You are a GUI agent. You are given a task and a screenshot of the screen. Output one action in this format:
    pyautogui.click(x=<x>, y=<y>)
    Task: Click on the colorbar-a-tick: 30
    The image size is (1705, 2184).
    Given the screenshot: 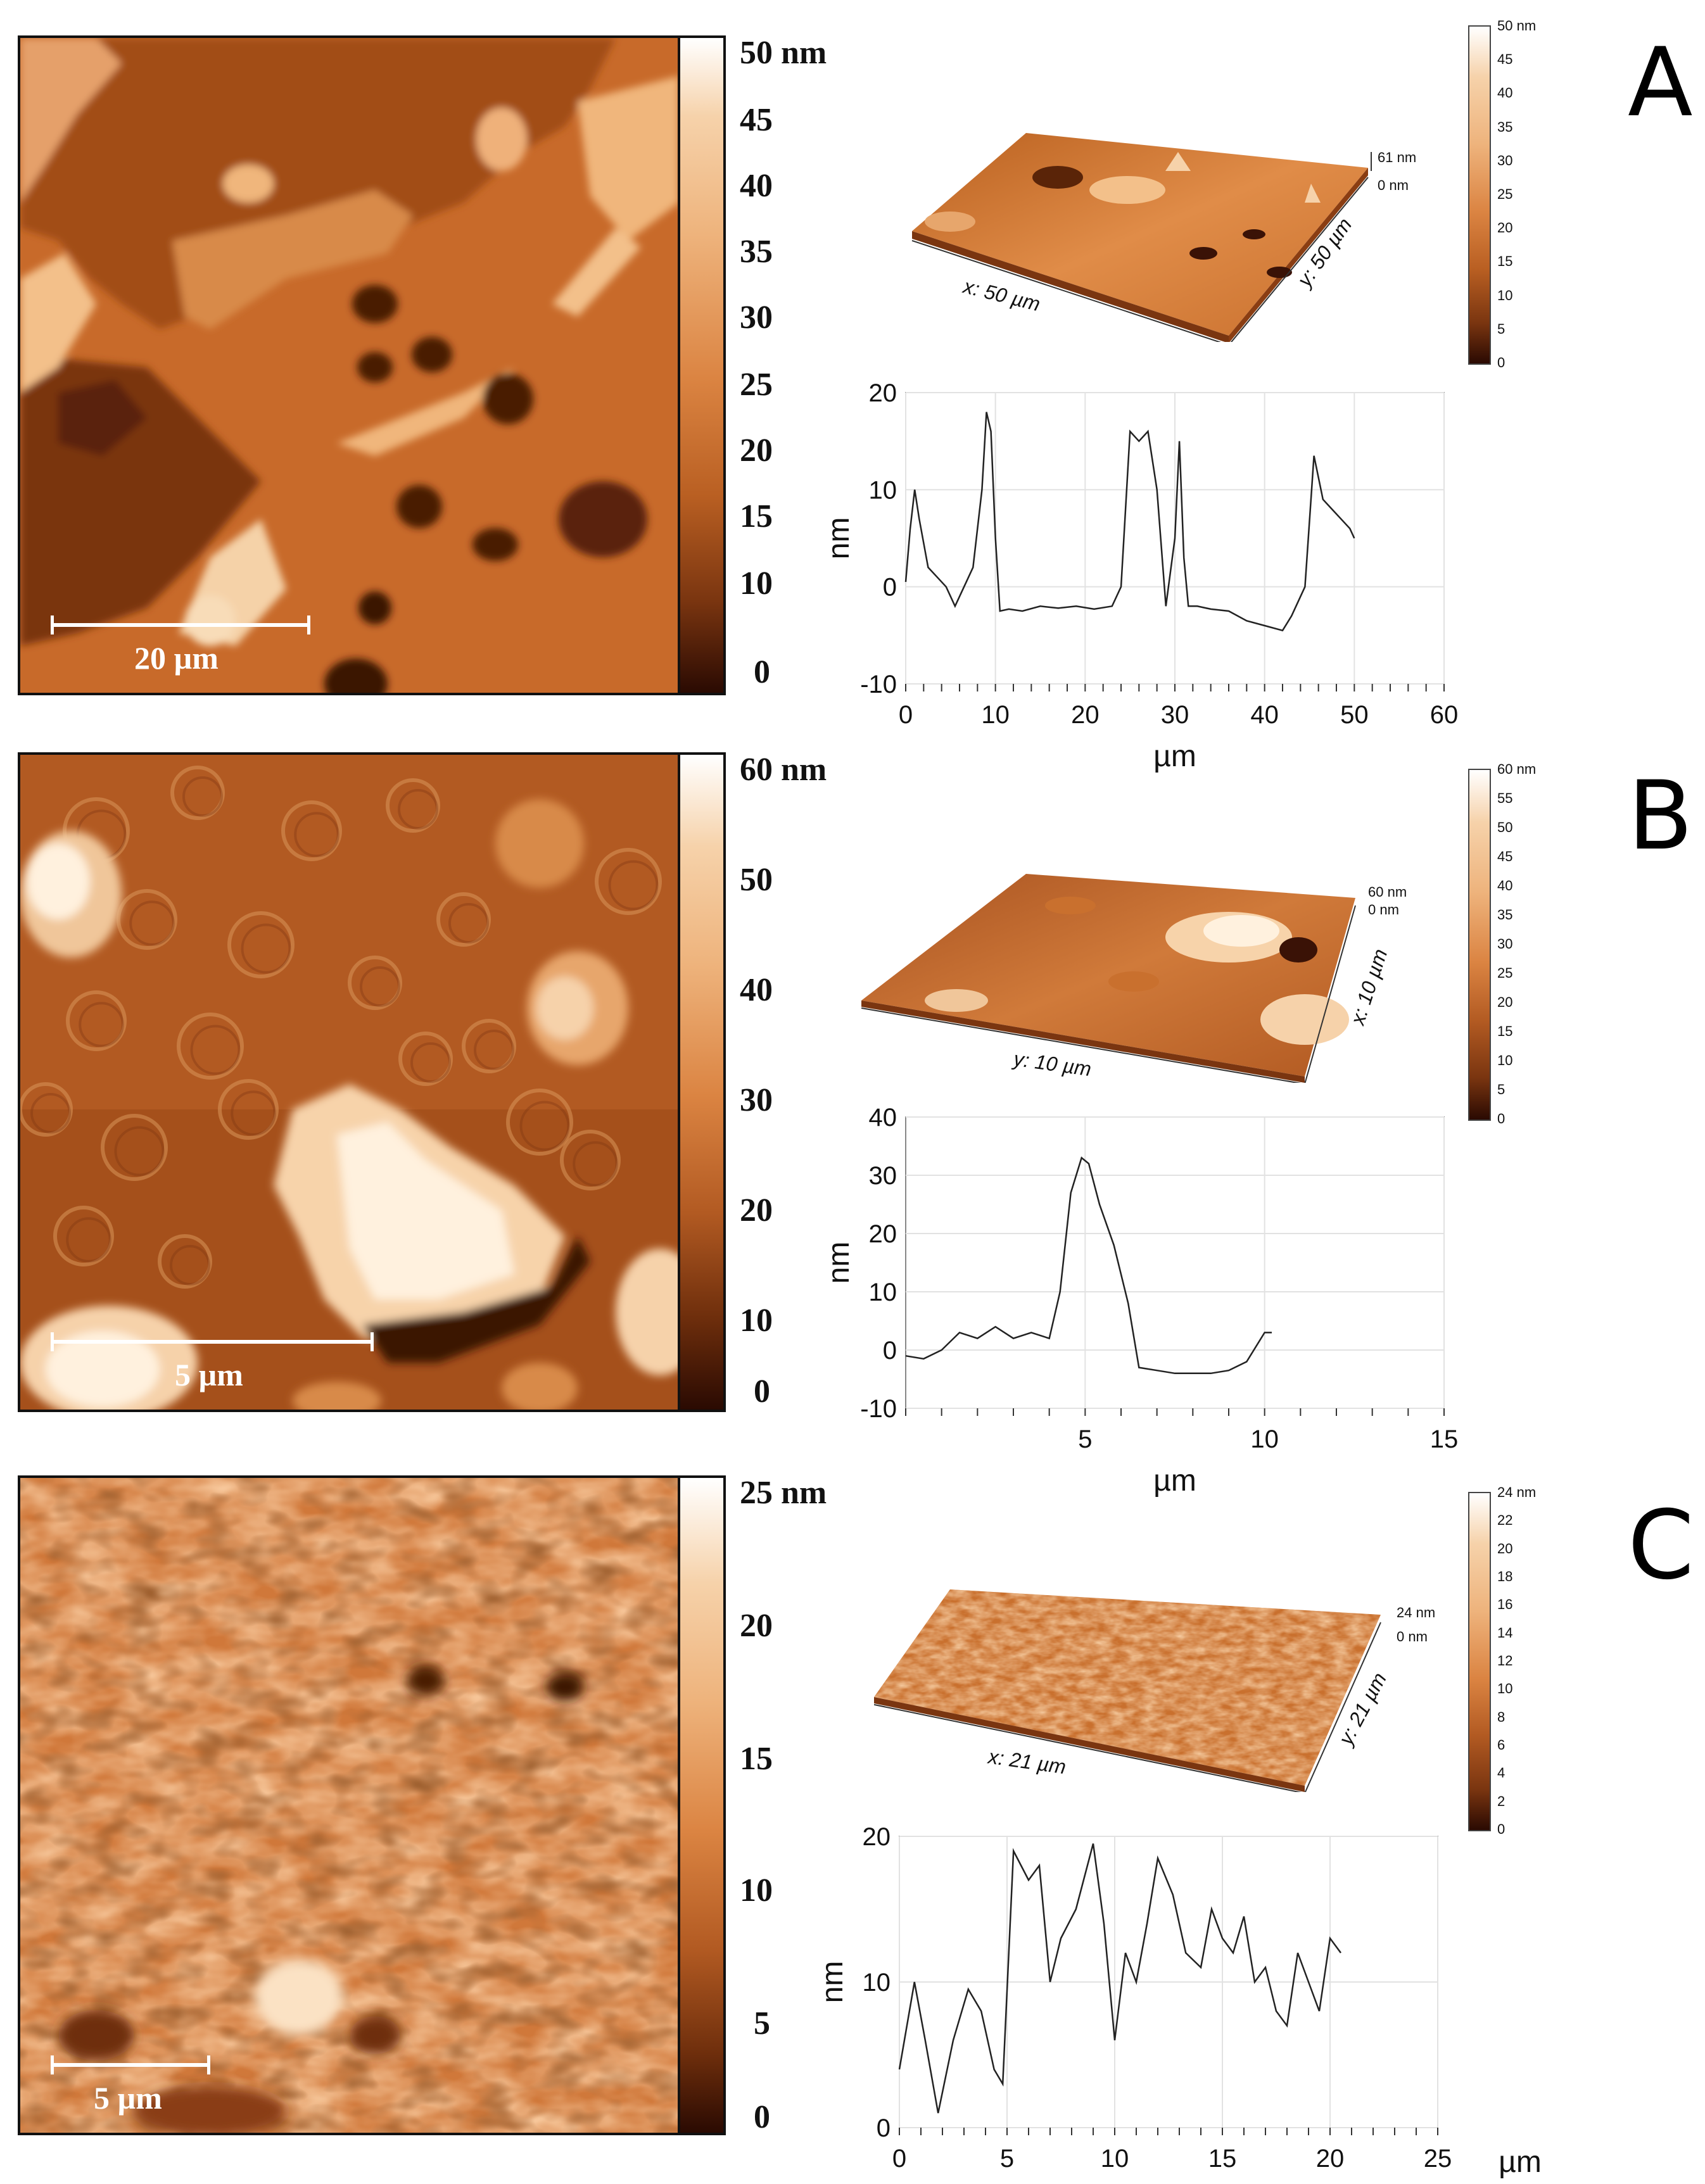 What is the action you would take?
    pyautogui.click(x=756, y=318)
    